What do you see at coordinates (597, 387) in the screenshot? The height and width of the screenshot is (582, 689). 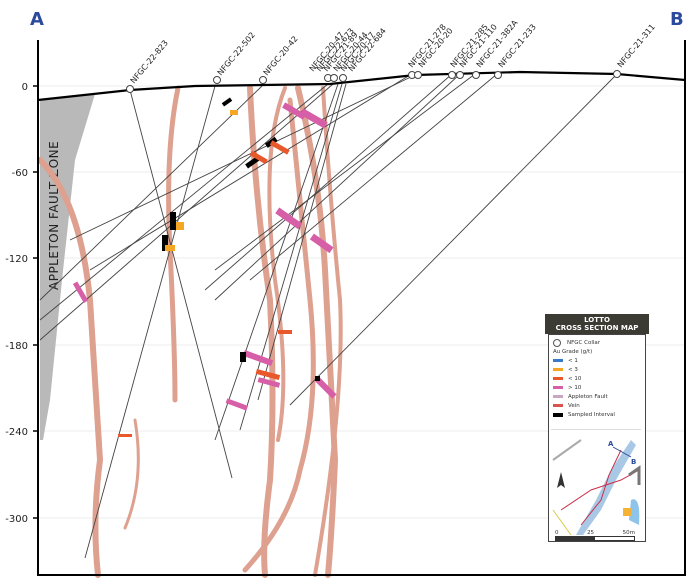 I see `legend-grade: > 10` at bounding box center [597, 387].